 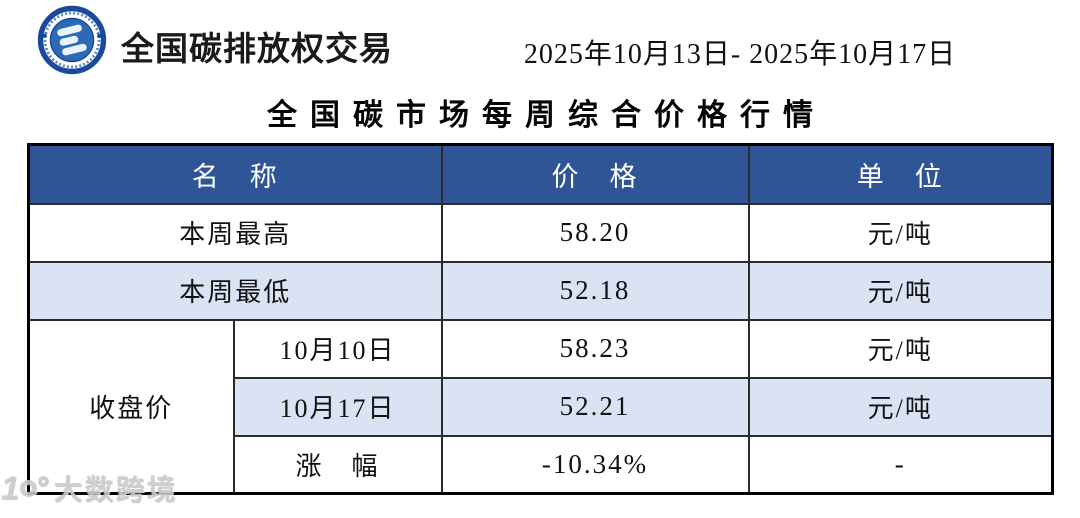 I want to click on week-high-label: 本周最高, so click(x=235, y=232).